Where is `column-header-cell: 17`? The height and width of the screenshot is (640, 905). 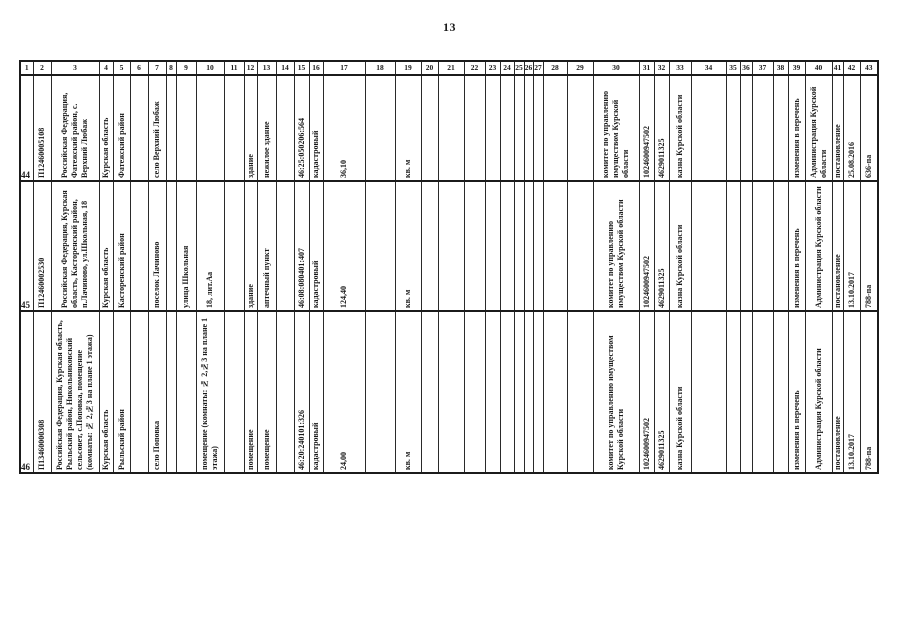
column-header-cell: 17 is located at coordinates (344, 68).